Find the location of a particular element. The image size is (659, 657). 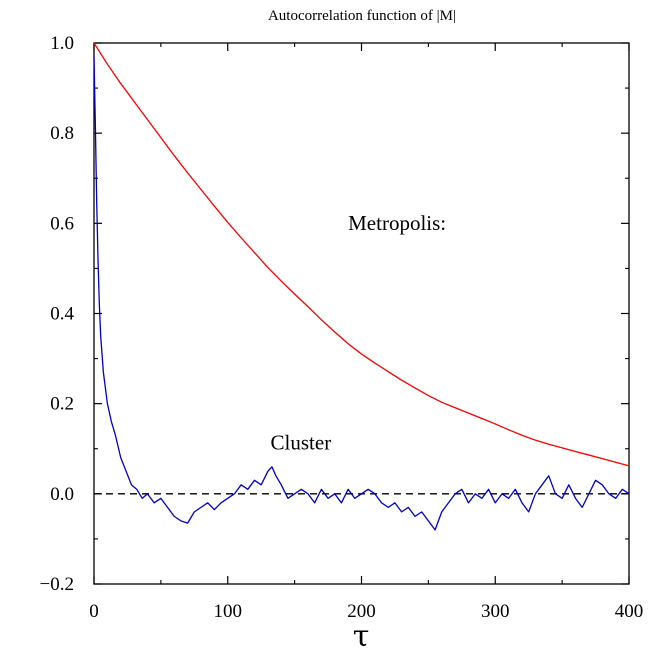

metropolis-annotation: Metropolis: is located at coordinates (397, 223).